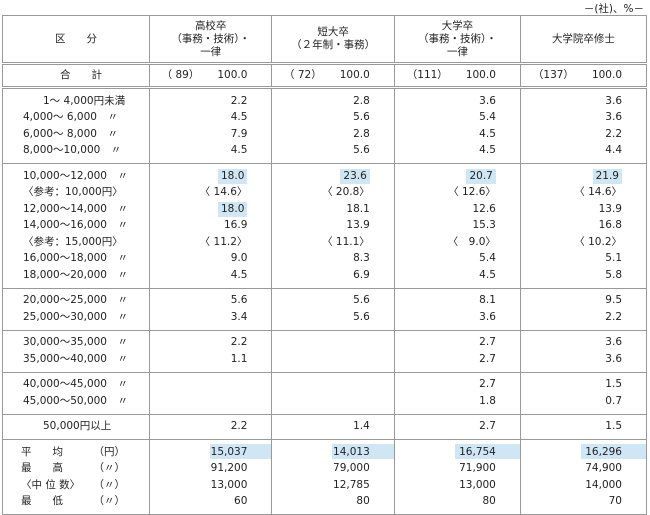  What do you see at coordinates (76, 98) in the screenshot?
I see `row-label: 1～ 4,000円未満` at bounding box center [76, 98].